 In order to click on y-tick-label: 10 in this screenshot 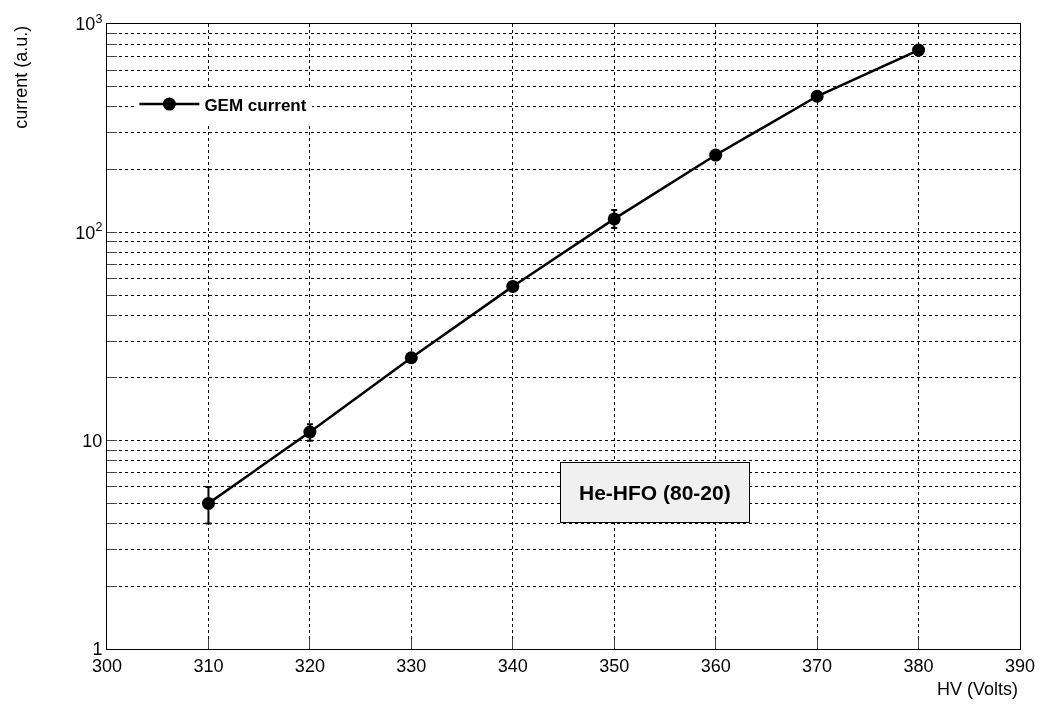, I will do `click(92, 440)`.